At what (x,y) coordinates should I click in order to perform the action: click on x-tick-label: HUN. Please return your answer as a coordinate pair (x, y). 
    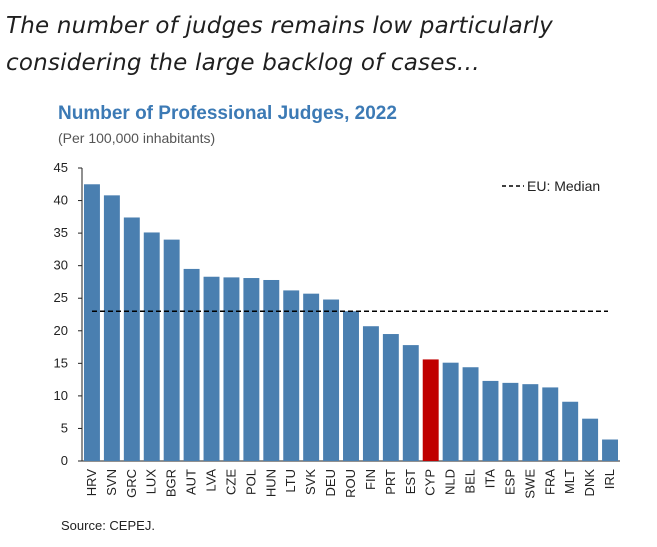
    Looking at the image, I should click on (270, 483).